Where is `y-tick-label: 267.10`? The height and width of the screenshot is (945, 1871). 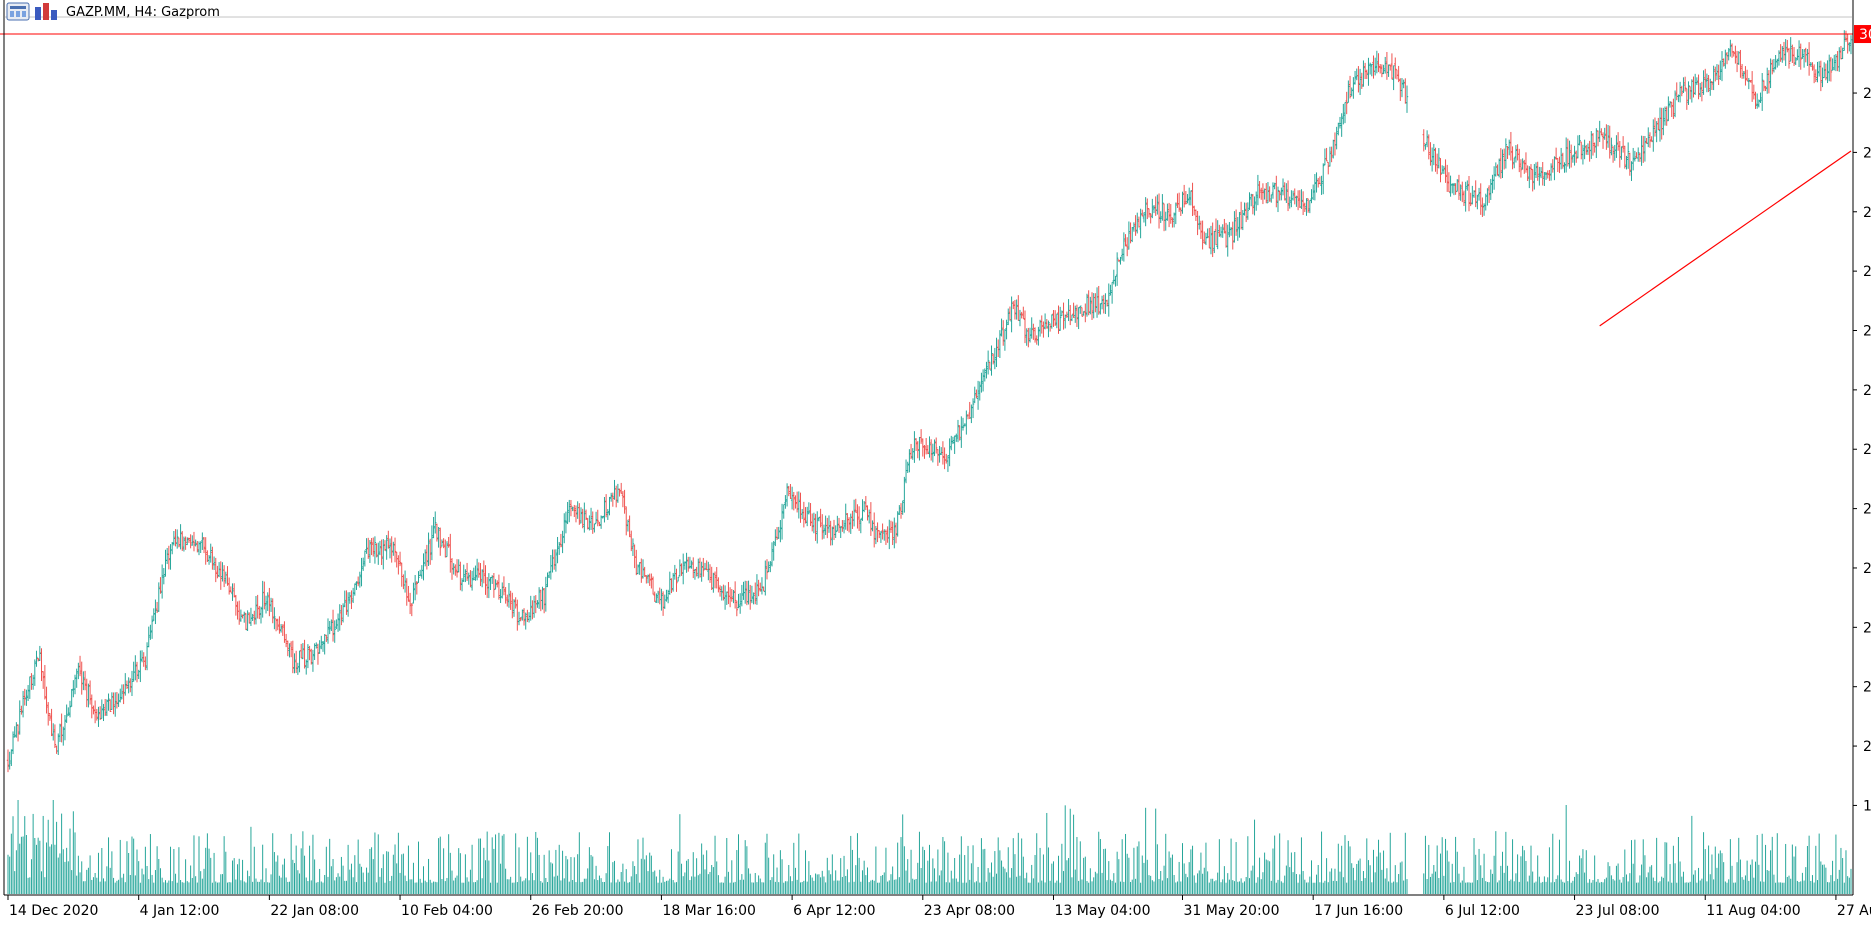 y-tick-label: 267.10 is located at coordinates (1867, 272).